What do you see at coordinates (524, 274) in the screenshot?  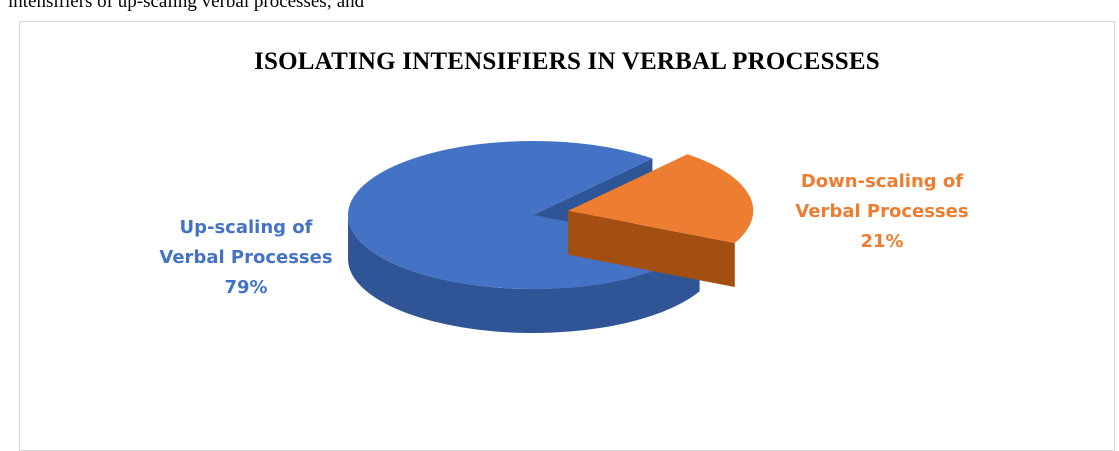 I see `pie-slice-up-side` at bounding box center [524, 274].